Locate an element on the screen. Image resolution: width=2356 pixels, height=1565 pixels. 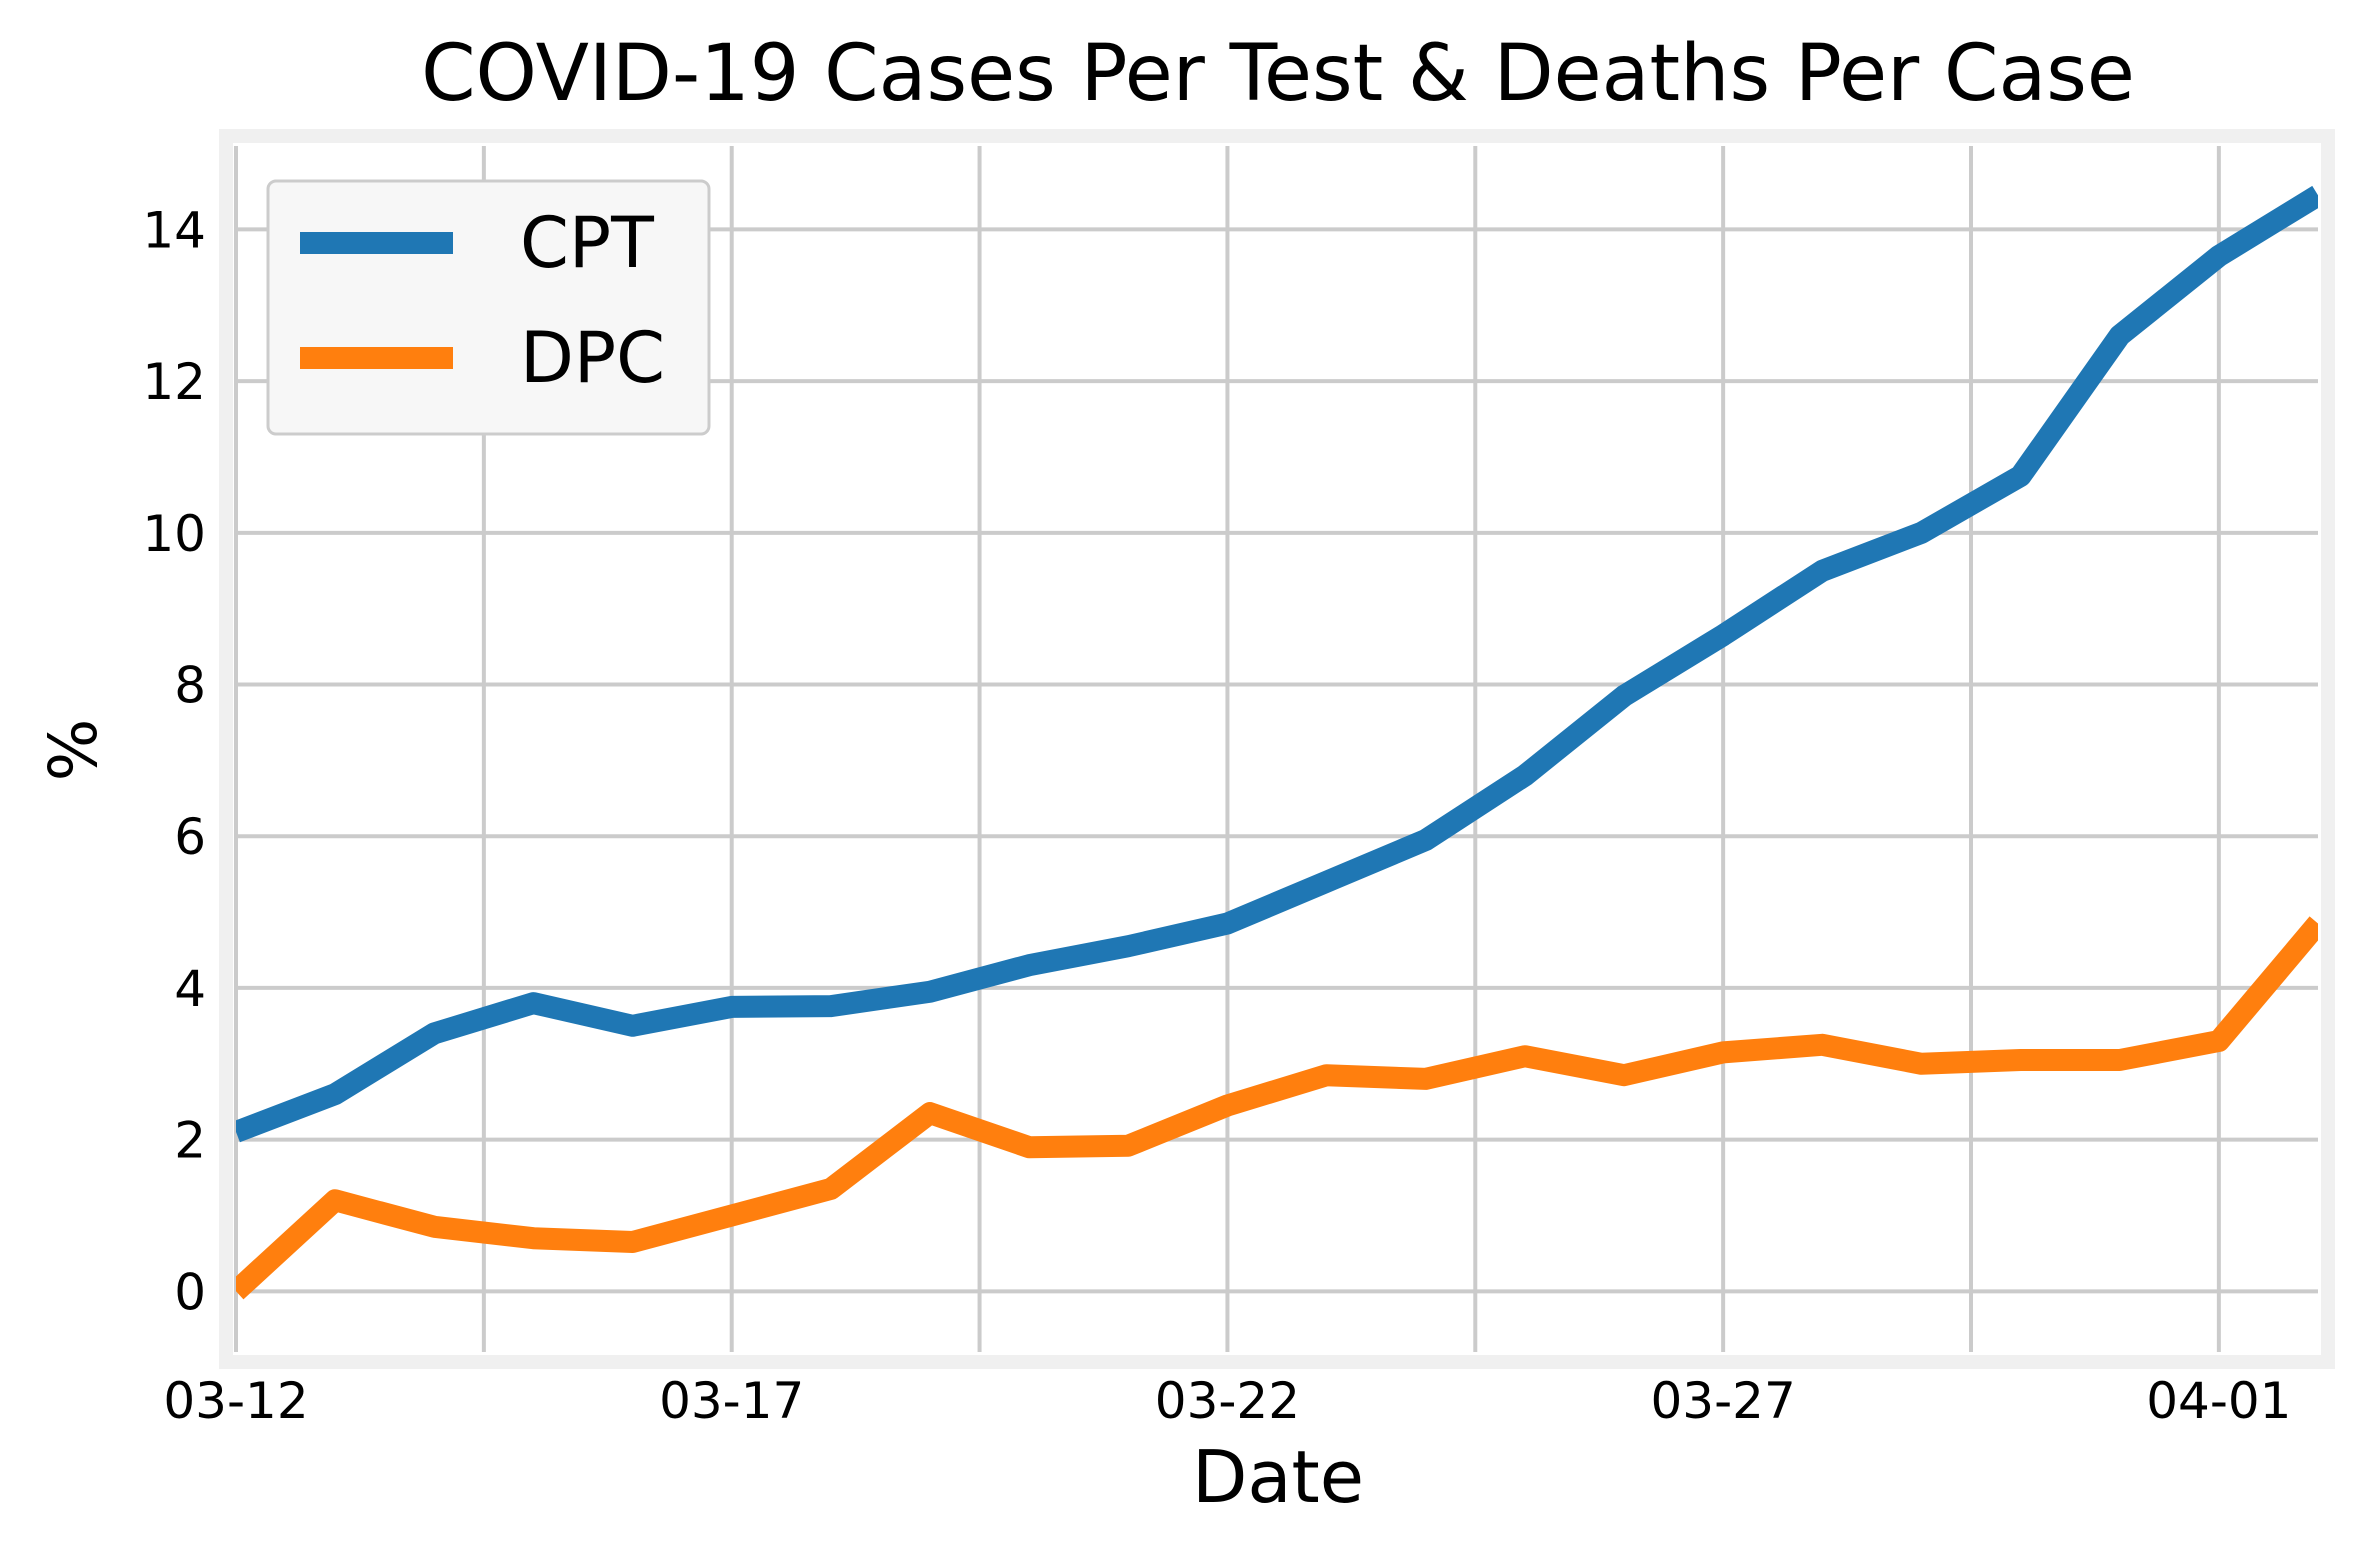
x-tick-label: 03-22 is located at coordinates (1227, 1401).